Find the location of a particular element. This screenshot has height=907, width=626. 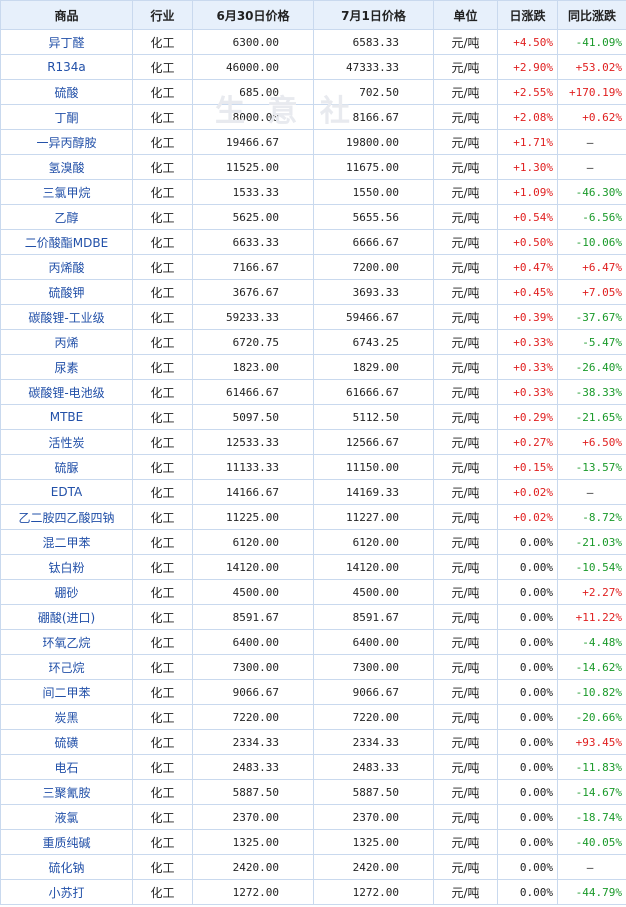

product-link: 环己烷 is located at coordinates (66, 667).